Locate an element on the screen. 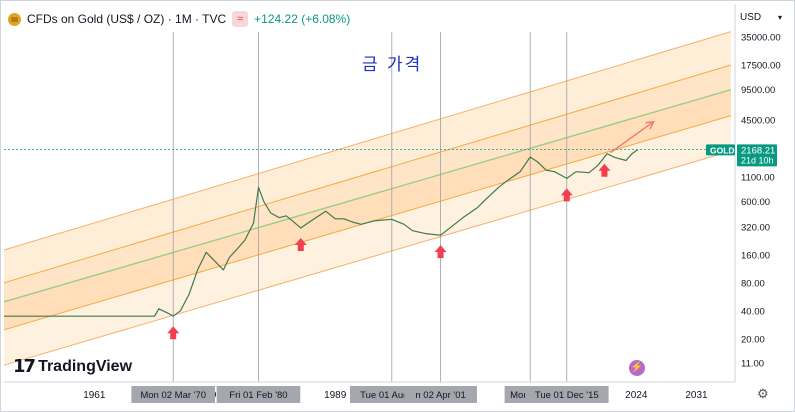 The height and width of the screenshot is (412, 795). gold-symbol-icon is located at coordinates (14, 19).